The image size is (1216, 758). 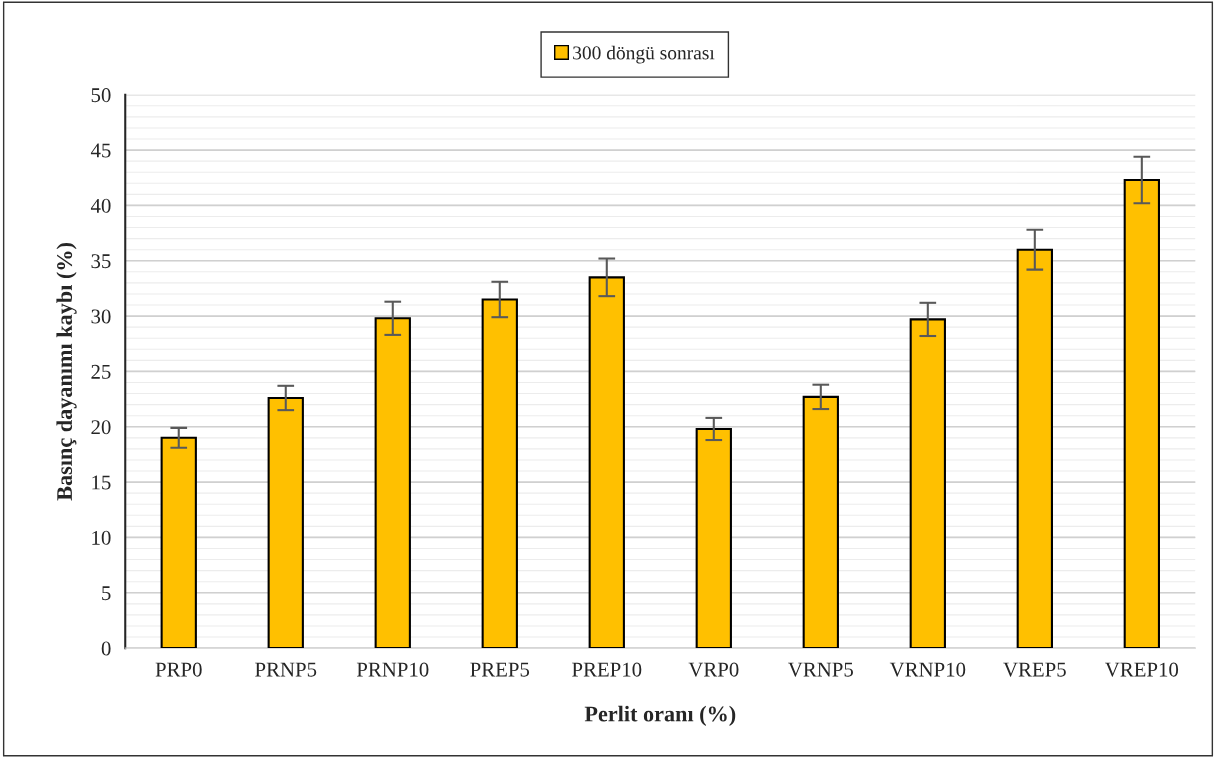 What do you see at coordinates (820, 669) in the screenshot?
I see `x-tick-label: VRNP5` at bounding box center [820, 669].